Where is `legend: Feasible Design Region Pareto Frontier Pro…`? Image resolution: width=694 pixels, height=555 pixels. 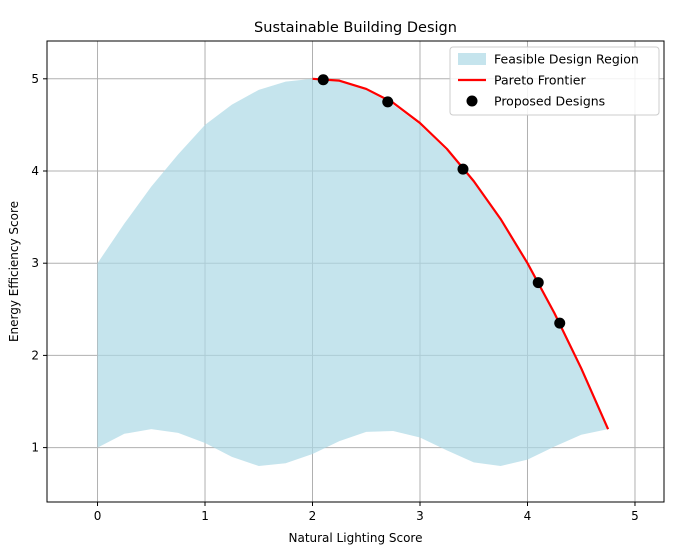
legend: Feasible Design Region Pareto Frontier Pro… is located at coordinates (554, 81).